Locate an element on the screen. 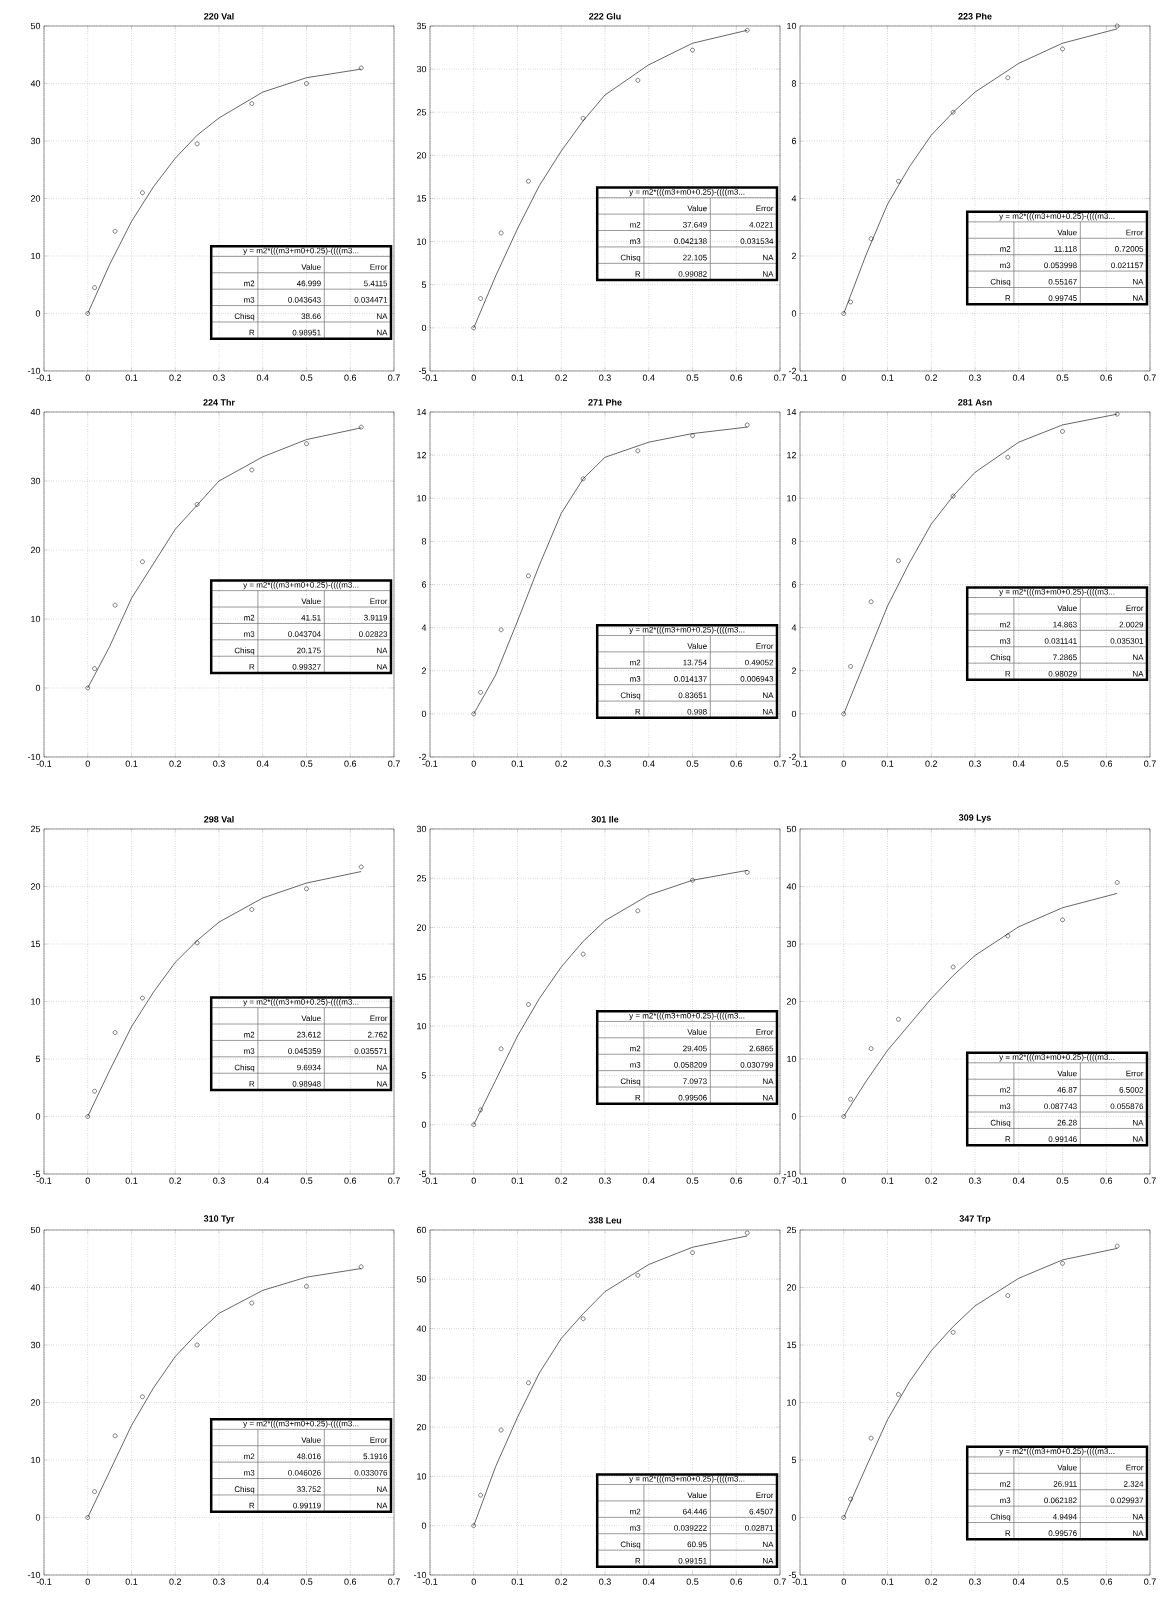  chart-title: 281 Asn is located at coordinates (975, 402).